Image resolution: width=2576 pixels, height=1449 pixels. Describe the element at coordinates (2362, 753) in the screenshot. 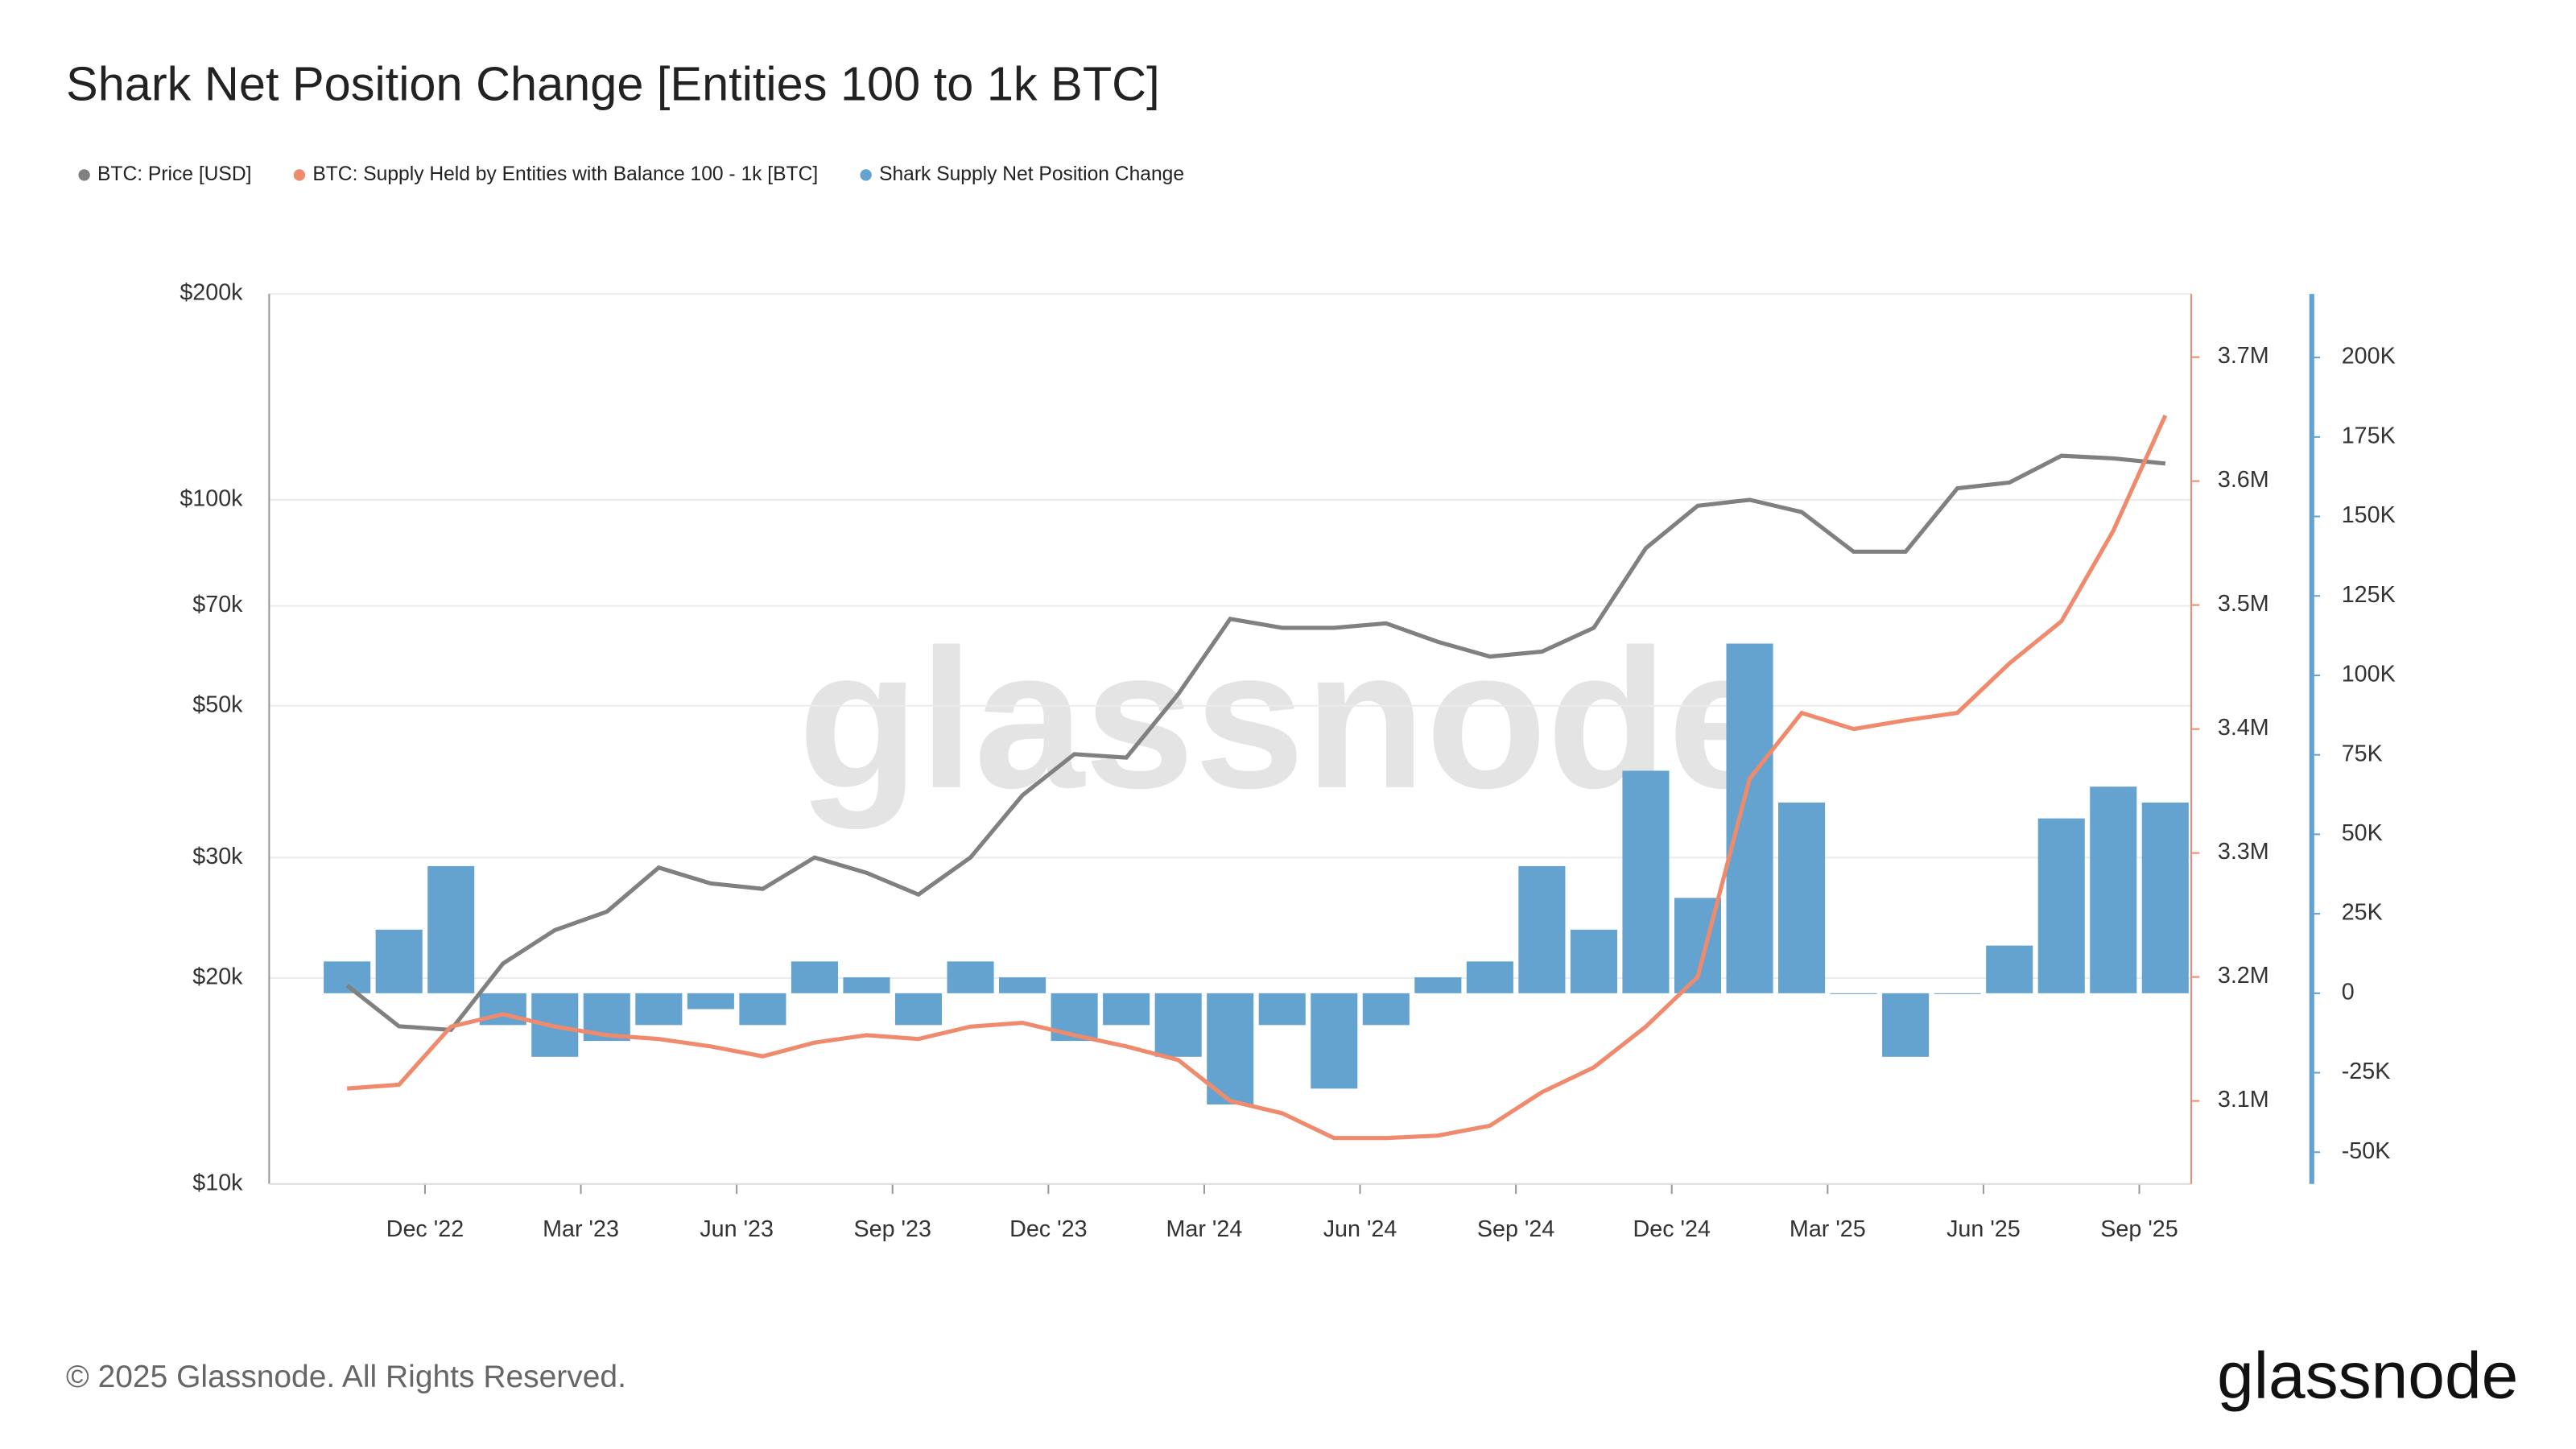

I see `y3-tick-label: 75K` at that location.